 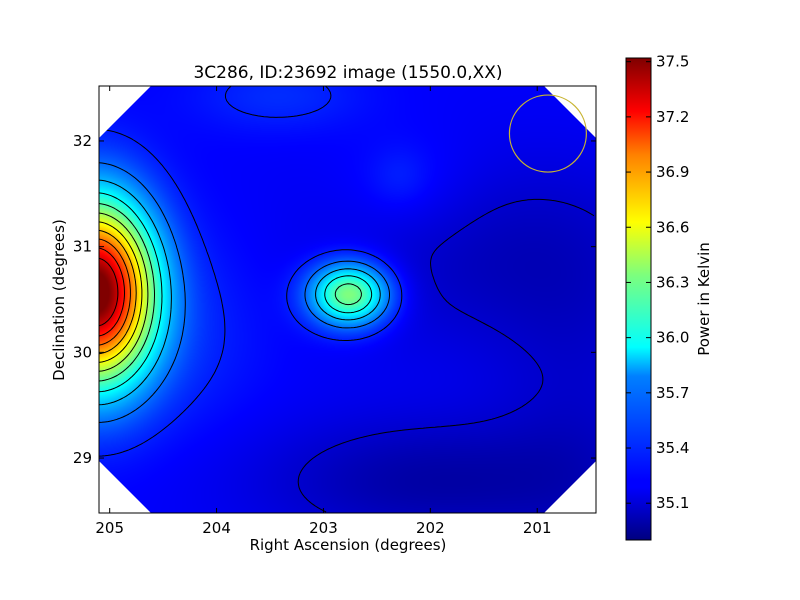 I want to click on colorbar-tick-label: 35.7, so click(x=672, y=393).